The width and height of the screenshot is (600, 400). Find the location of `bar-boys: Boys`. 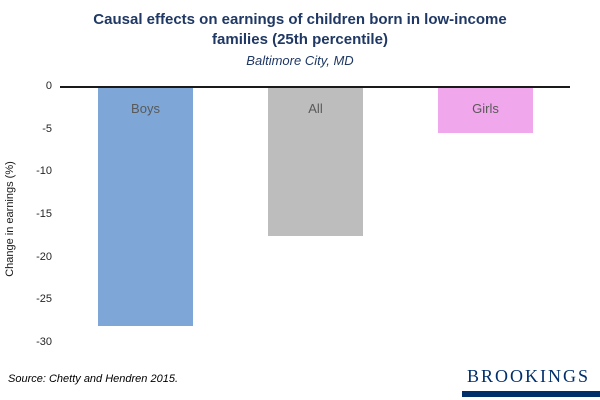

bar-boys: Boys is located at coordinates (145, 207).